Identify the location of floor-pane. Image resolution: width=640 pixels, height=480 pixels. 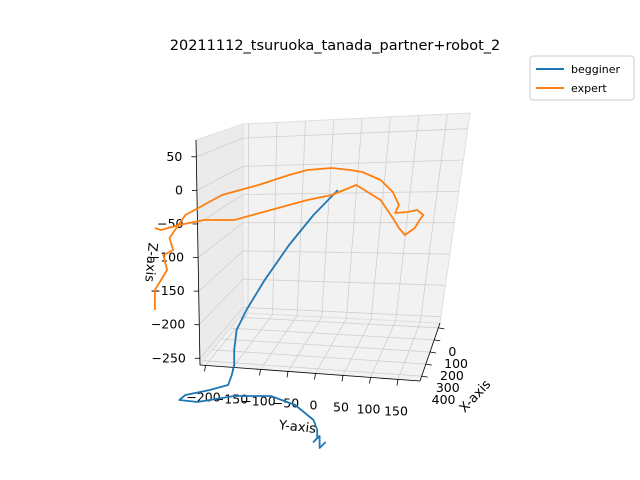
(319, 347).